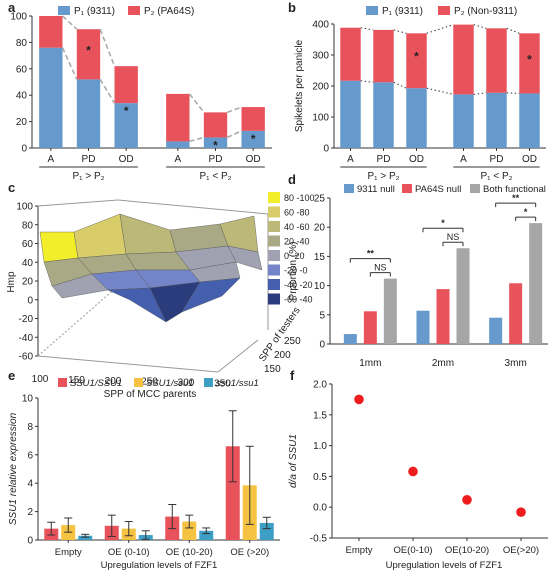  What do you see at coordinates (78, 203) in the screenshot?
I see `panel-c-back-edge` at bounding box center [78, 203].